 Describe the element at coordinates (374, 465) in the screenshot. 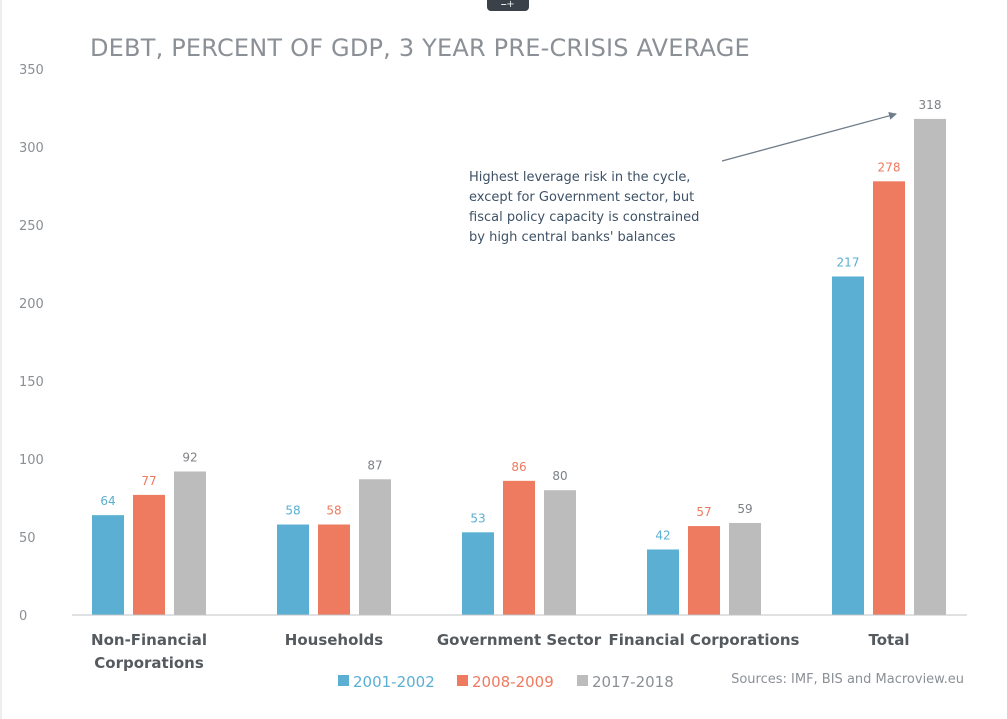

I see `data-label: 87` at that location.